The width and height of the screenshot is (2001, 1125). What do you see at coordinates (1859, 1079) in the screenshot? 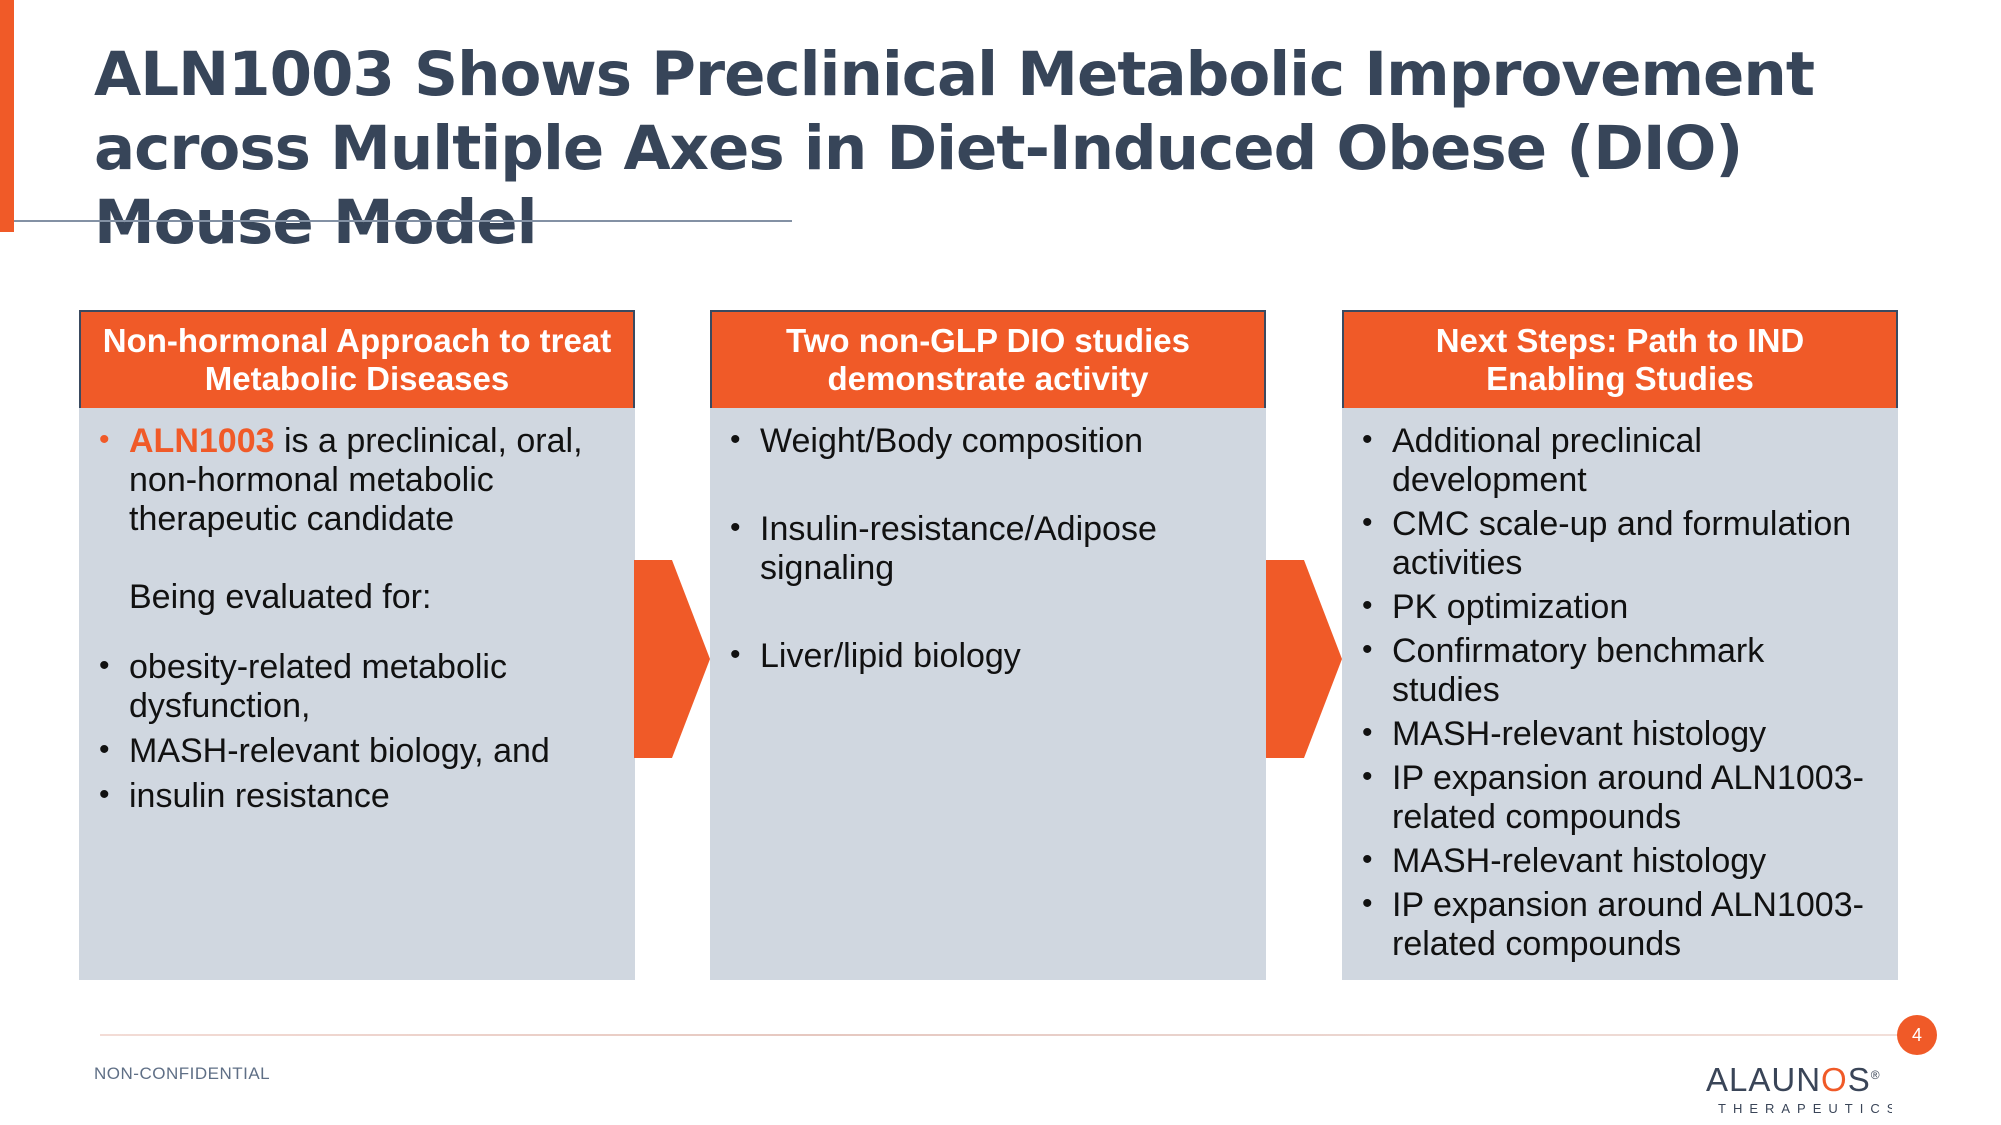
I see `logo-text: S` at bounding box center [1859, 1079].